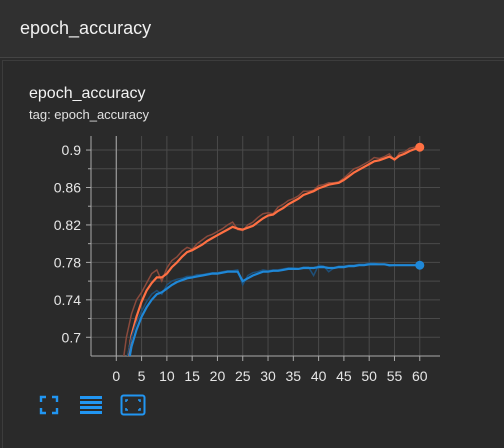 This screenshot has height=448, width=504. What do you see at coordinates (67, 225) in the screenshot?
I see `y-tick-label: 0.82` at bounding box center [67, 225].